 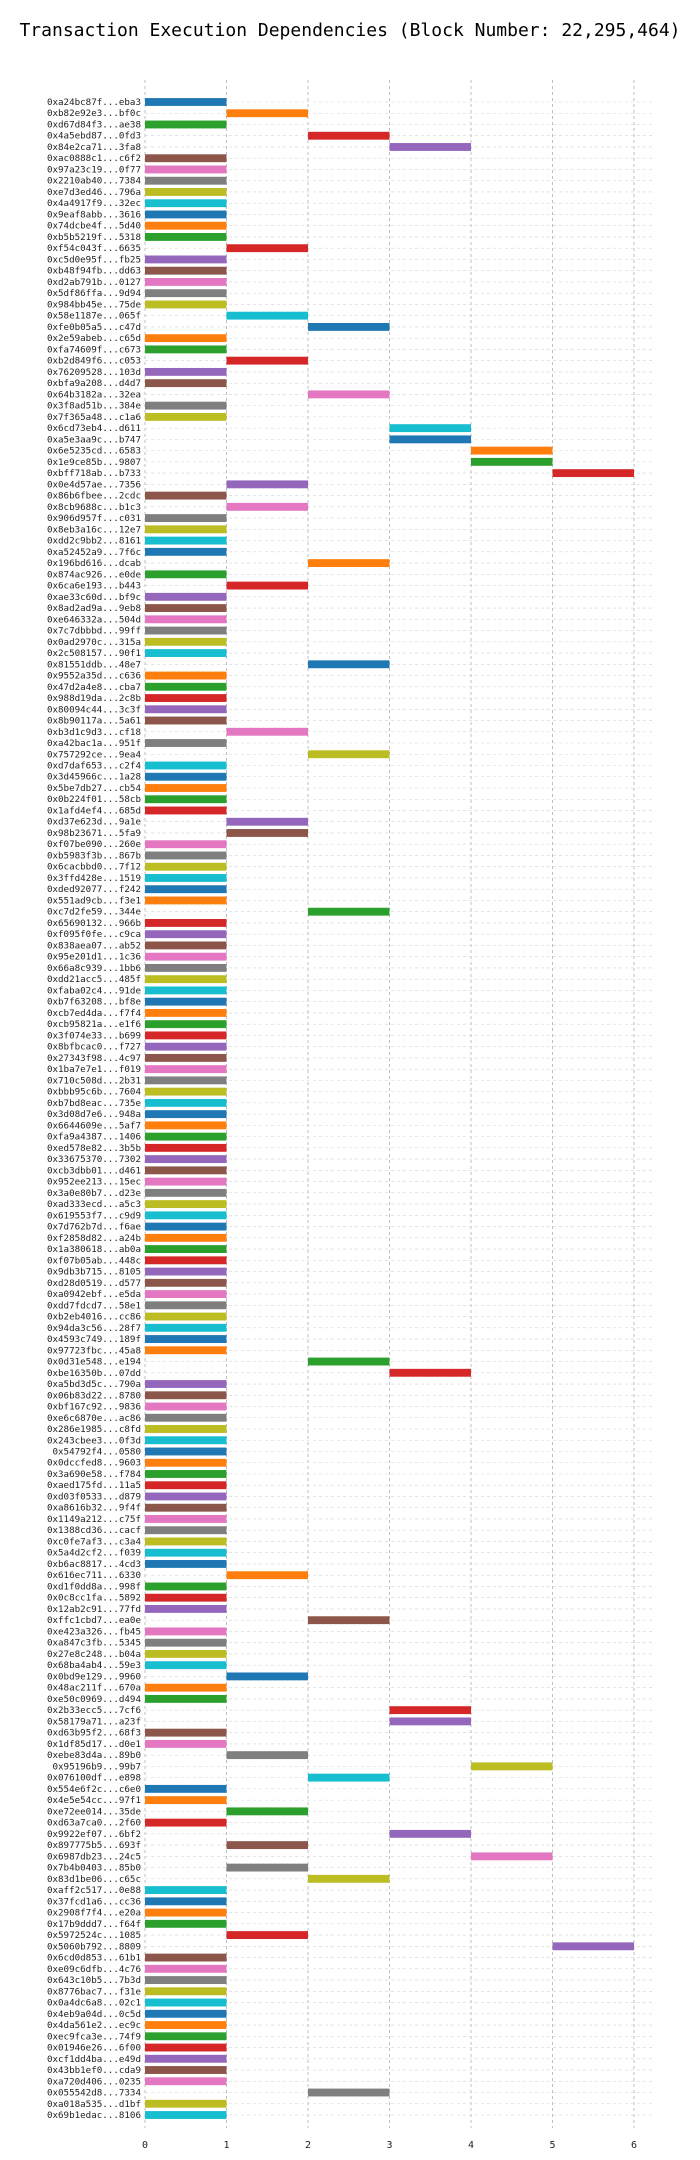 What do you see at coordinates (94, 372) in the screenshot?
I see `row-label: 0x76209528...103d` at bounding box center [94, 372].